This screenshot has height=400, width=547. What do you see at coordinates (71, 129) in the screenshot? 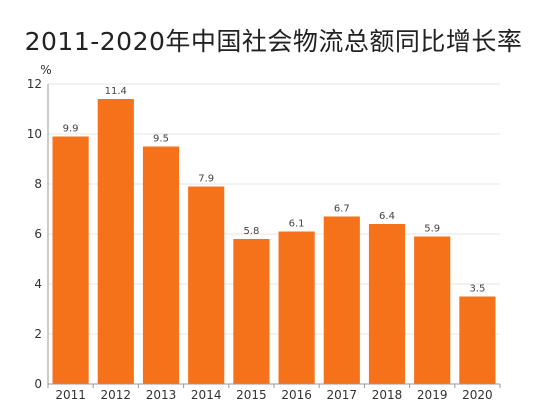
I see `data-label-2011: 9.9` at bounding box center [71, 129].